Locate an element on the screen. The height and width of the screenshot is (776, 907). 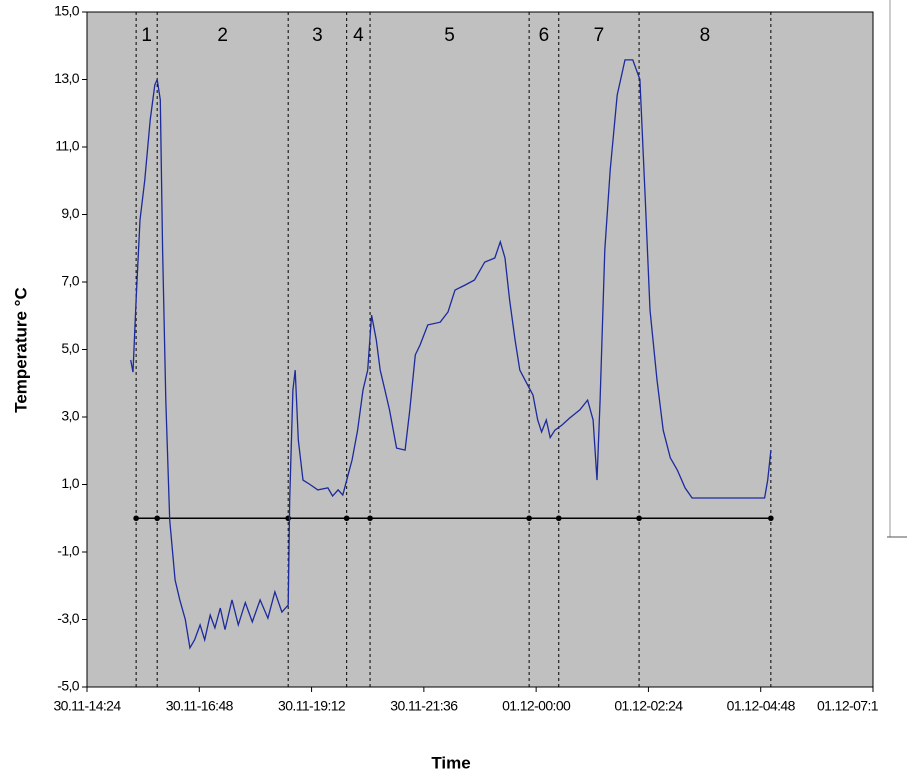
y-tick-label: 15,0 is located at coordinates (67, 11).